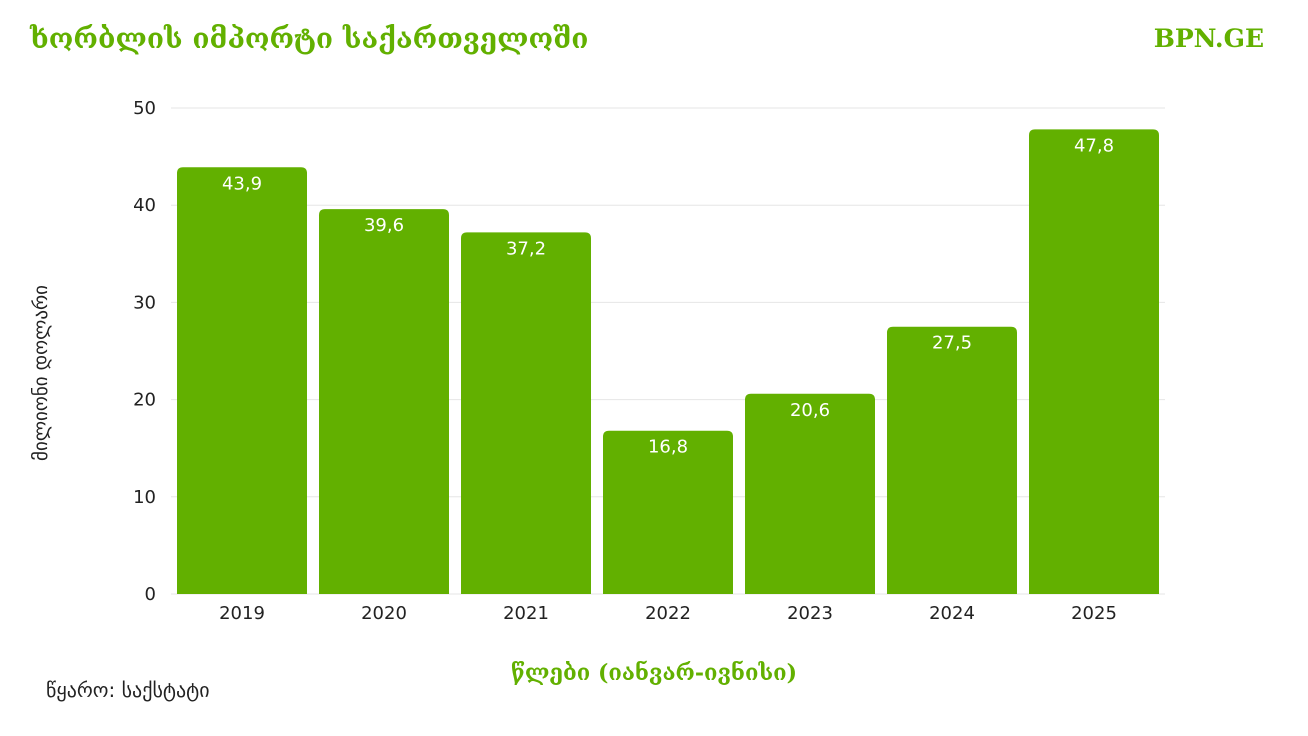 Image resolution: width=1308 pixels, height=736 pixels. Describe the element at coordinates (144, 205) in the screenshot. I see `y-tick-label: 40` at that location.